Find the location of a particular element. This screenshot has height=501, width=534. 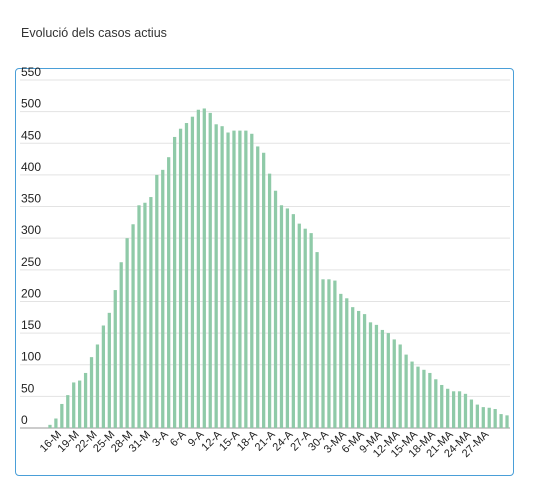

bar-14-MA is located at coordinates (412, 394).